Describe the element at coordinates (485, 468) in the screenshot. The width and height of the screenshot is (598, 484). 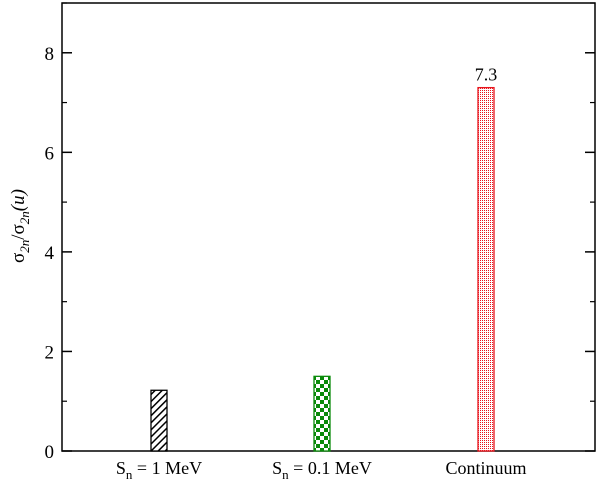
I see `x-tick-label: Continuum` at that location.